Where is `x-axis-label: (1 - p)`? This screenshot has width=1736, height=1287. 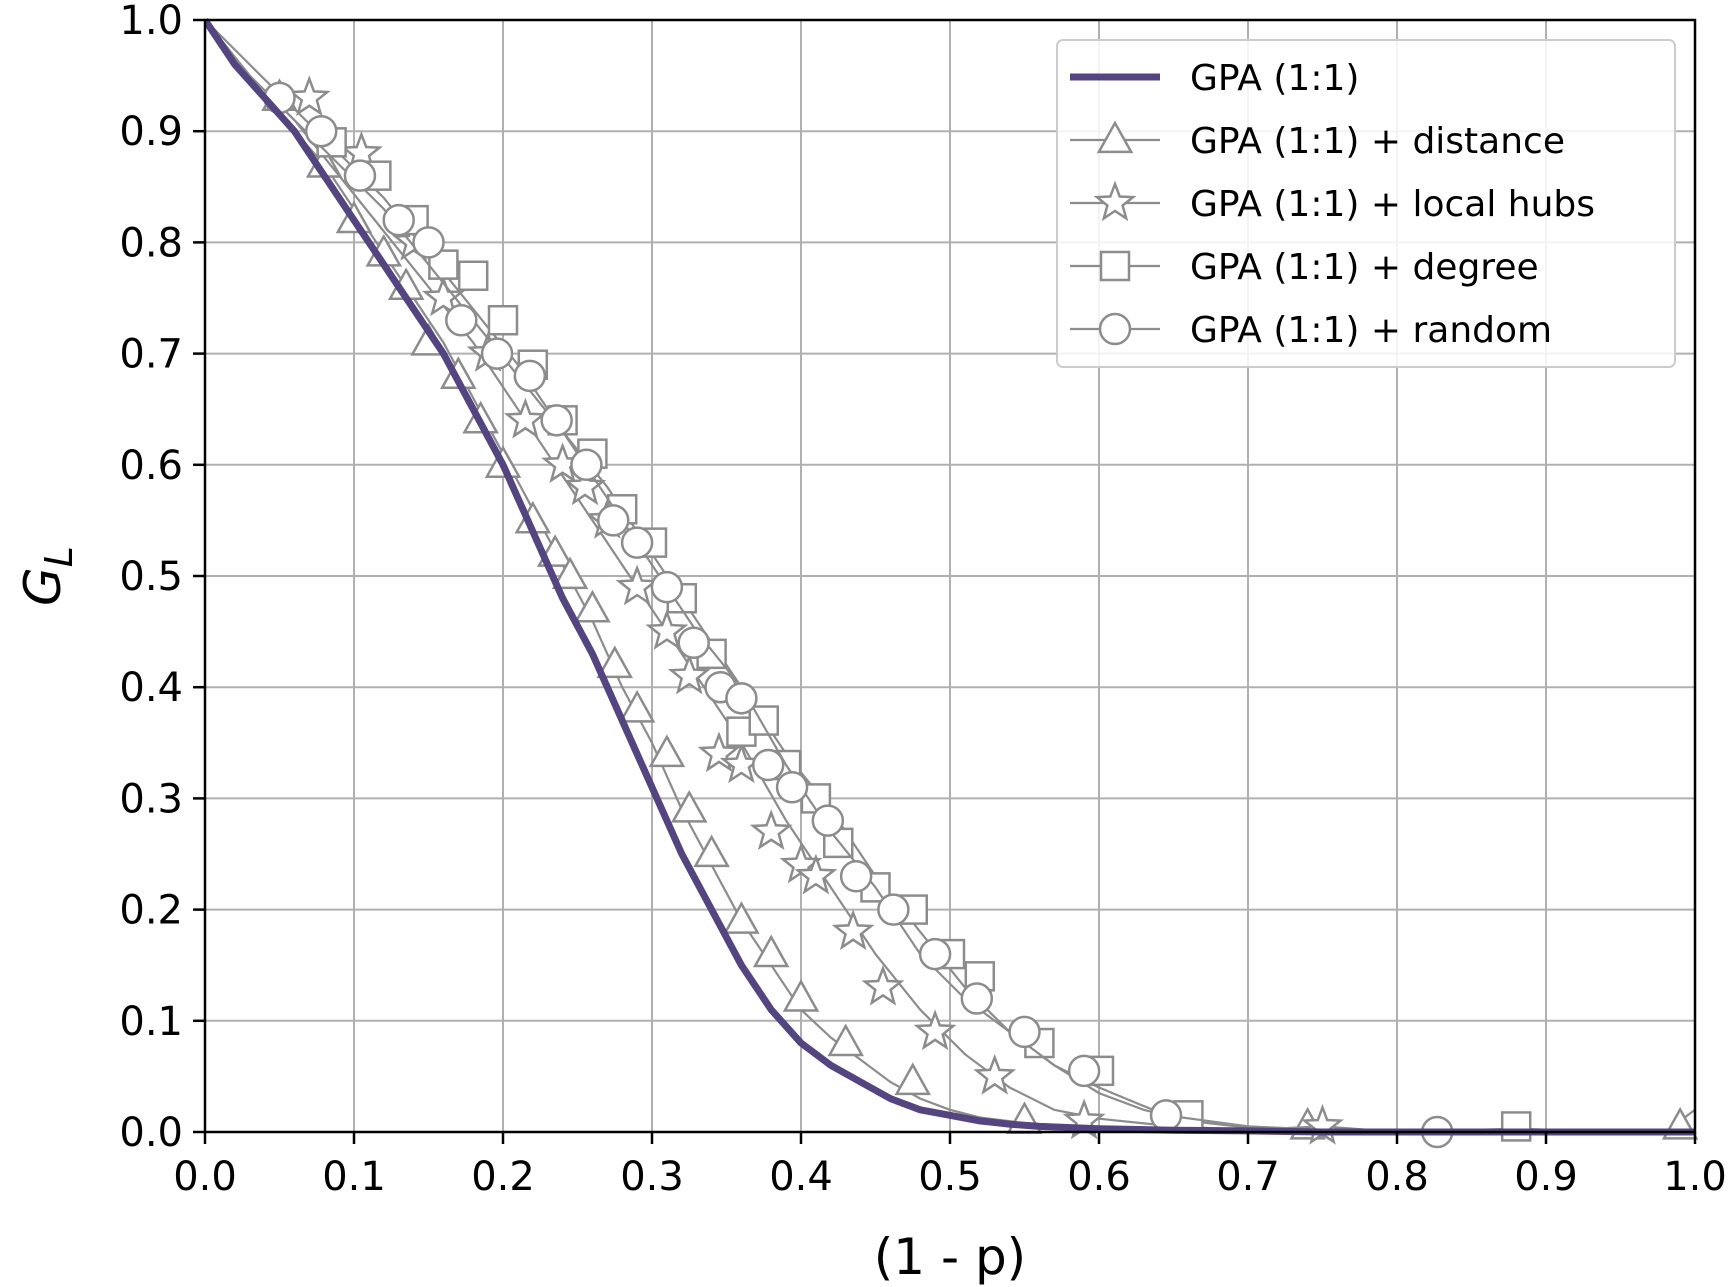
x-axis-label: (1 - p) is located at coordinates (950, 1257).